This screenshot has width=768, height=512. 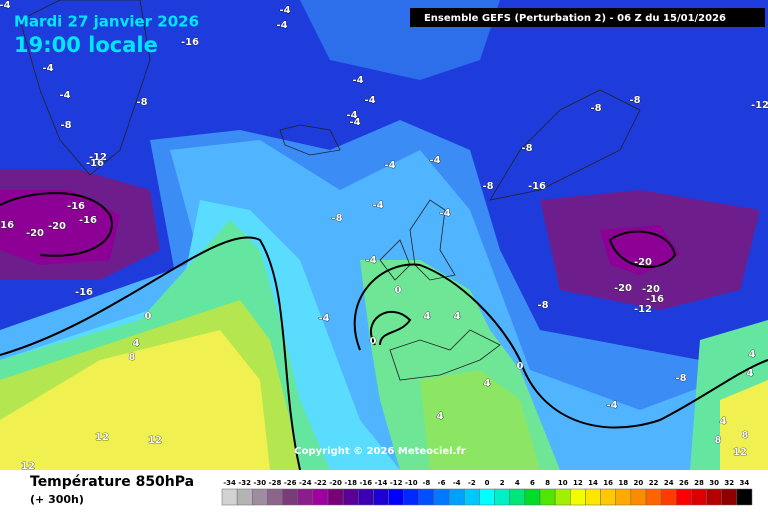 What do you see at coordinates (714, 483) in the screenshot?
I see `scale-label: 30` at bounding box center [714, 483].